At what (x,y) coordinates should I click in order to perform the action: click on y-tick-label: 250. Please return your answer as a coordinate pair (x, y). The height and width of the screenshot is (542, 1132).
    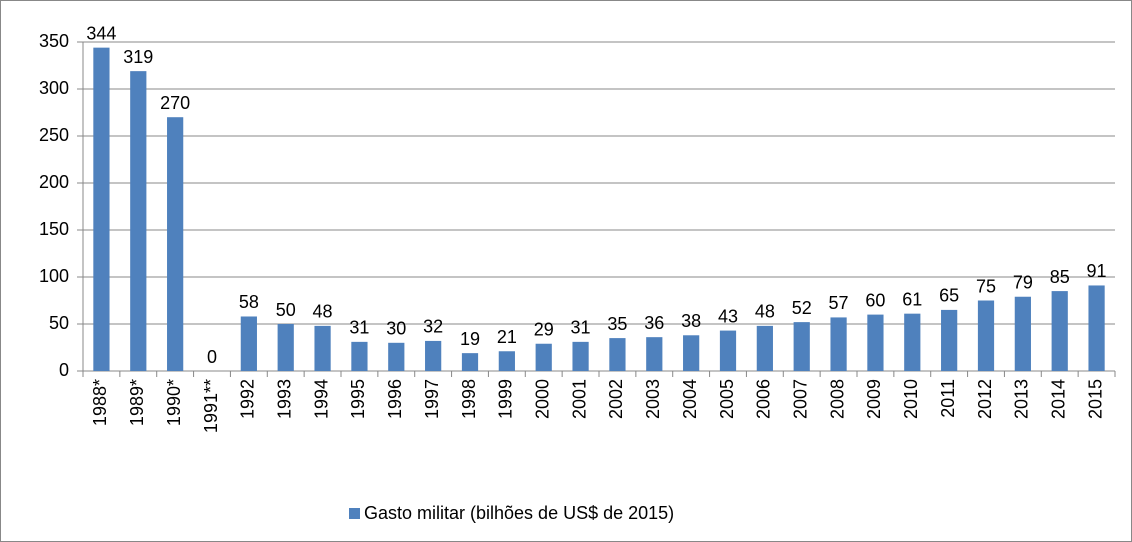
    Looking at the image, I should click on (54, 135).